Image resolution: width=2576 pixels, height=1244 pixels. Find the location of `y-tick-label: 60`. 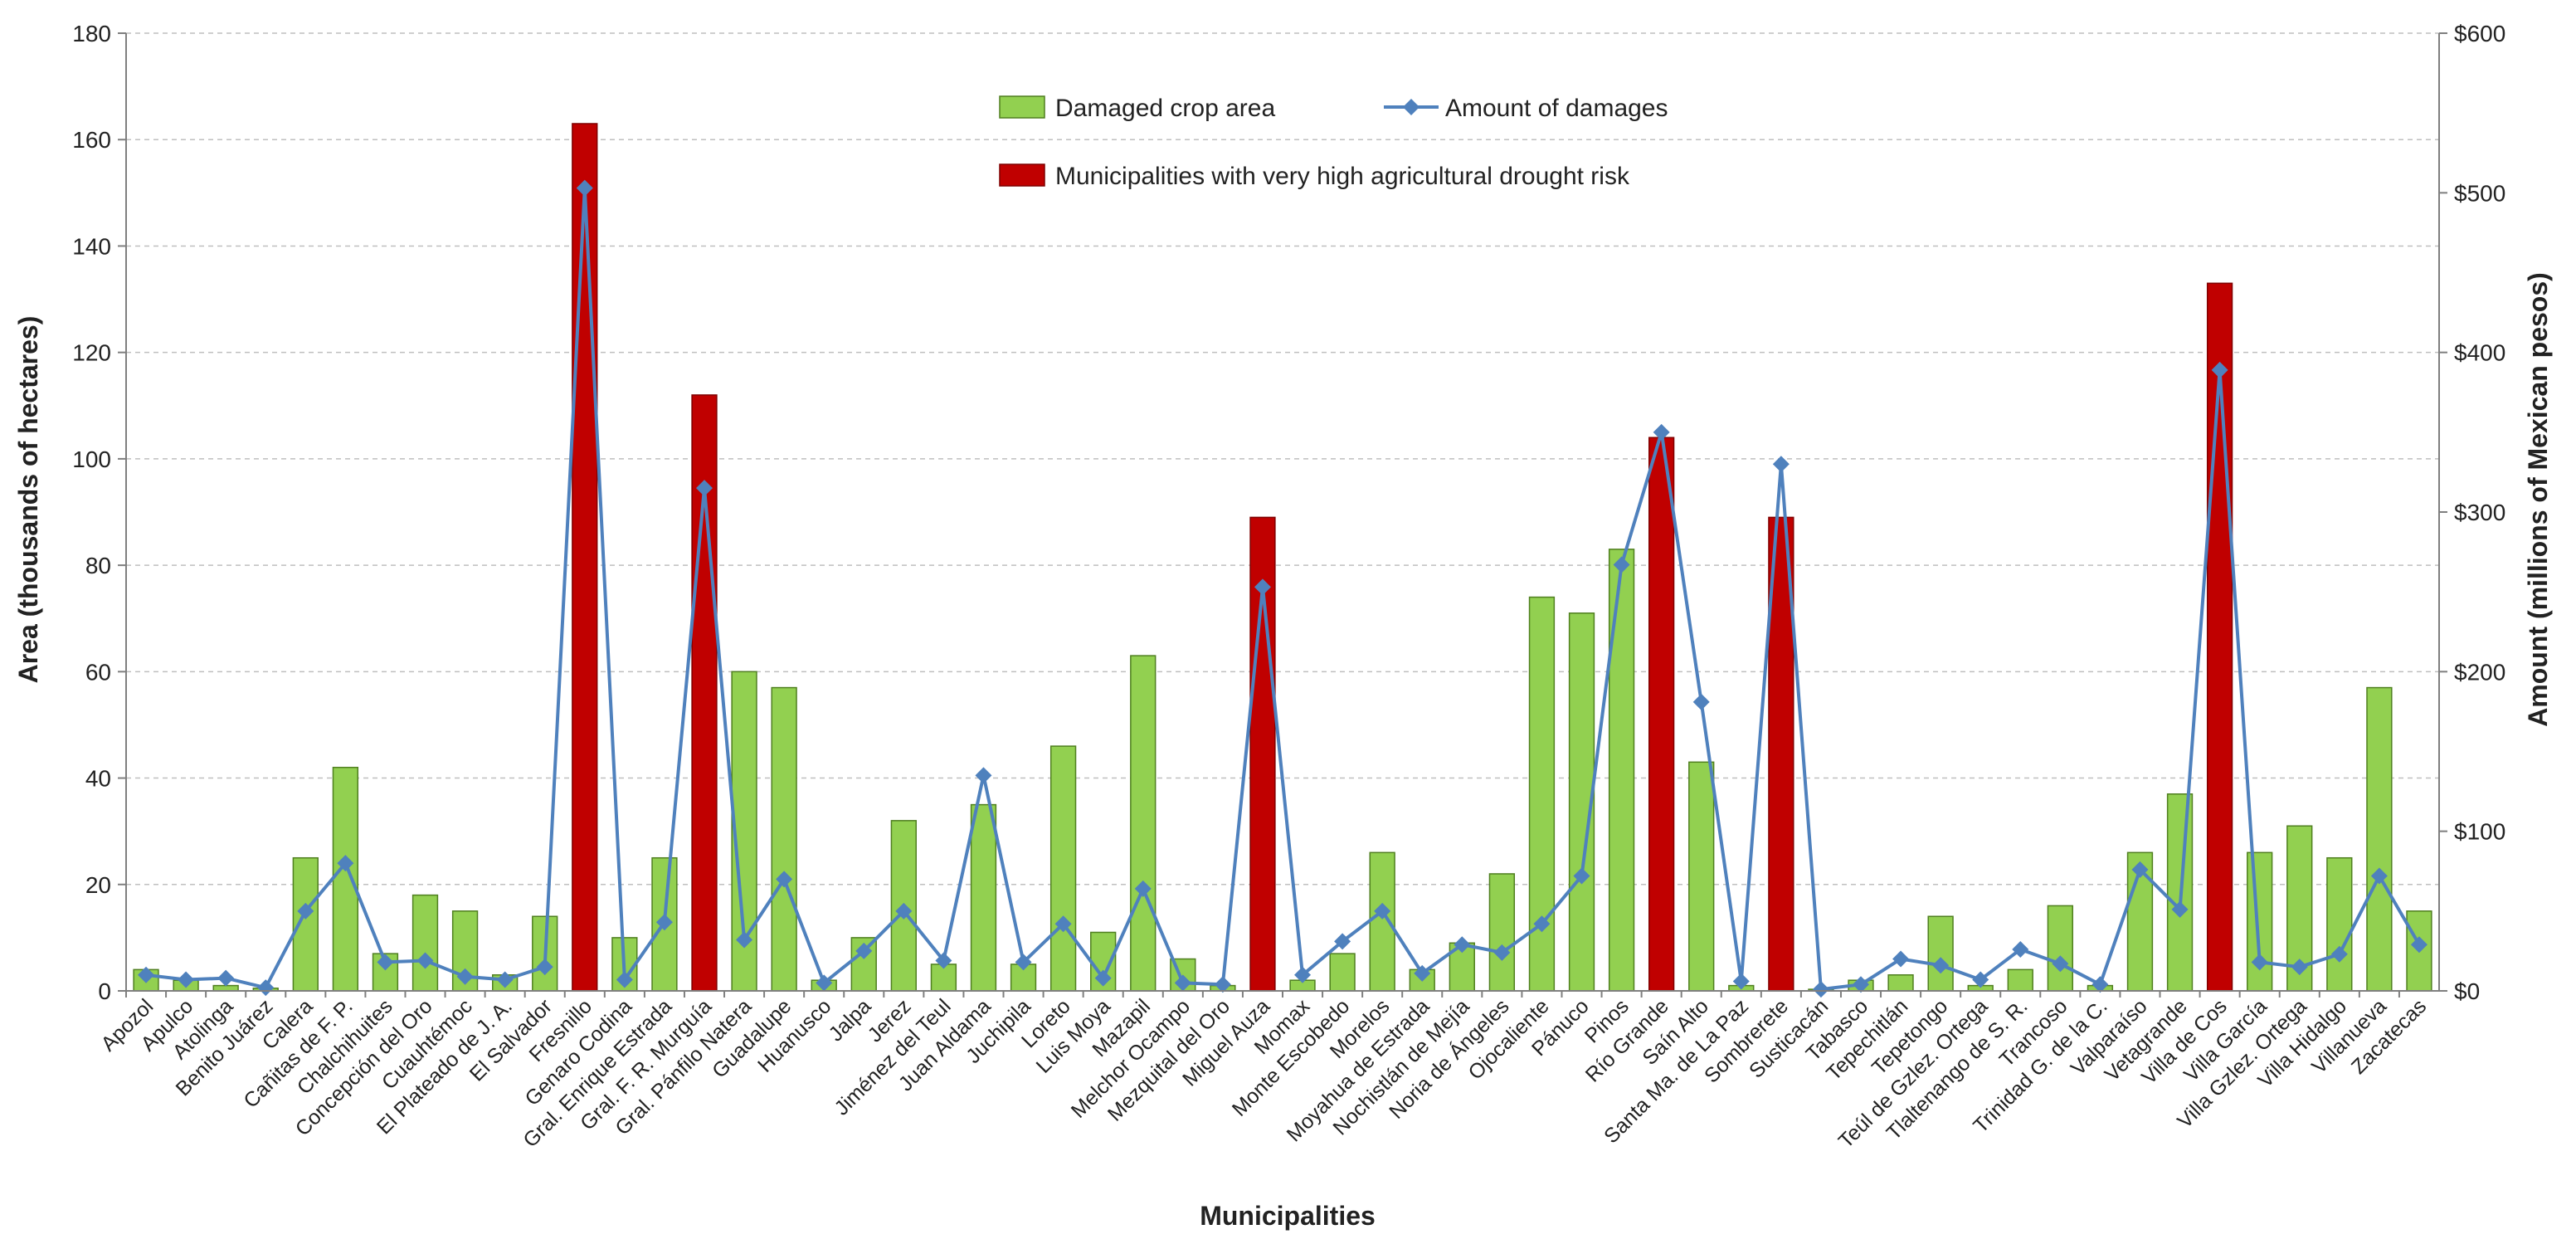

y-tick-label: 60 is located at coordinates (98, 672).